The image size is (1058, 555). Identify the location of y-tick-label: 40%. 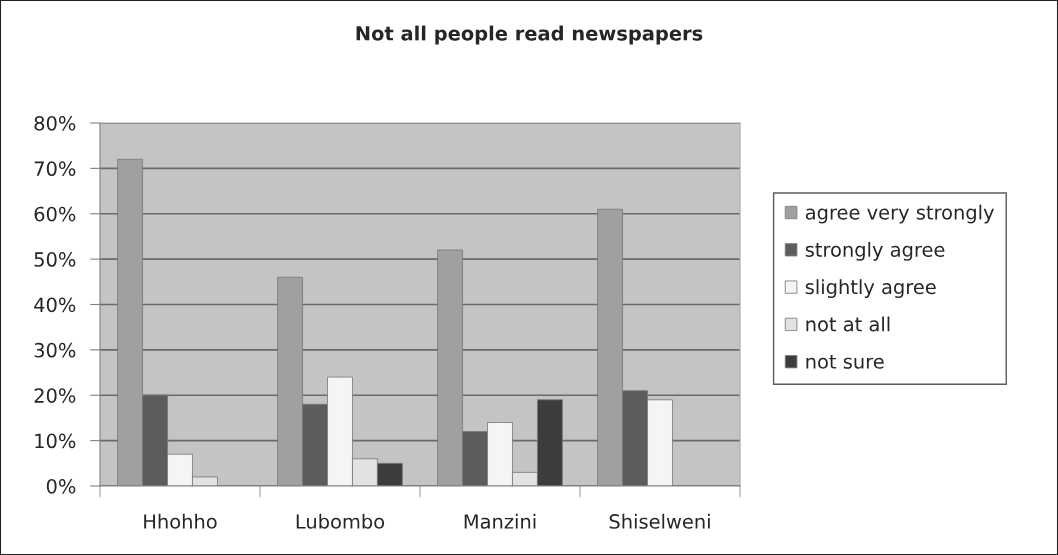
(55, 305).